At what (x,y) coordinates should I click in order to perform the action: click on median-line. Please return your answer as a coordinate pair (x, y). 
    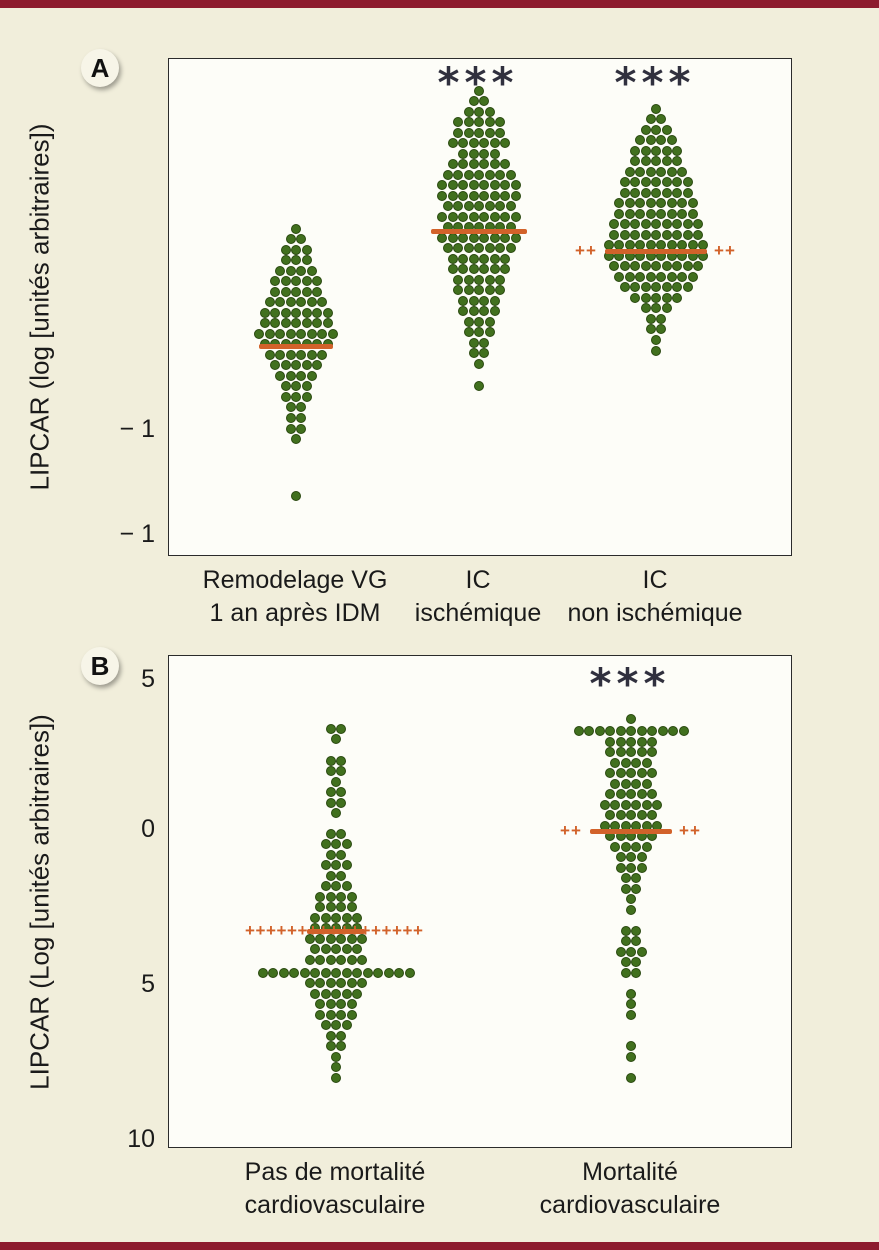
    Looking at the image, I should click on (631, 831).